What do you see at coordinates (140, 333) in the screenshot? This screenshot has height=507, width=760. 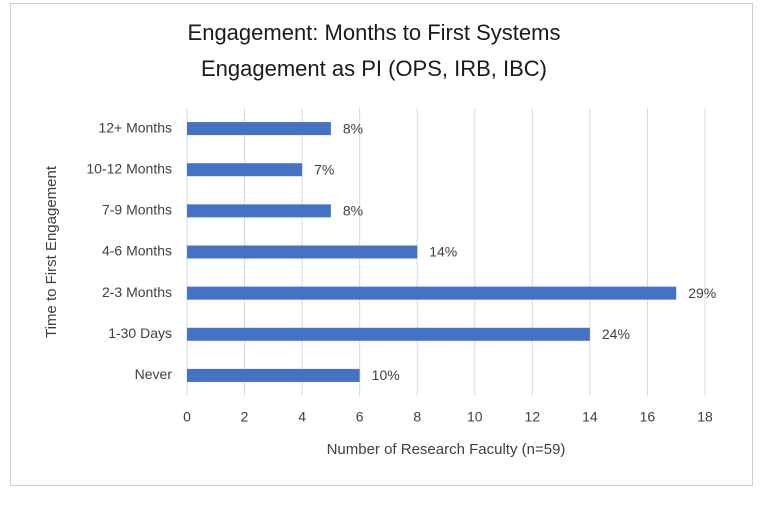 I see `y-tick-label: 1-30 Days` at bounding box center [140, 333].